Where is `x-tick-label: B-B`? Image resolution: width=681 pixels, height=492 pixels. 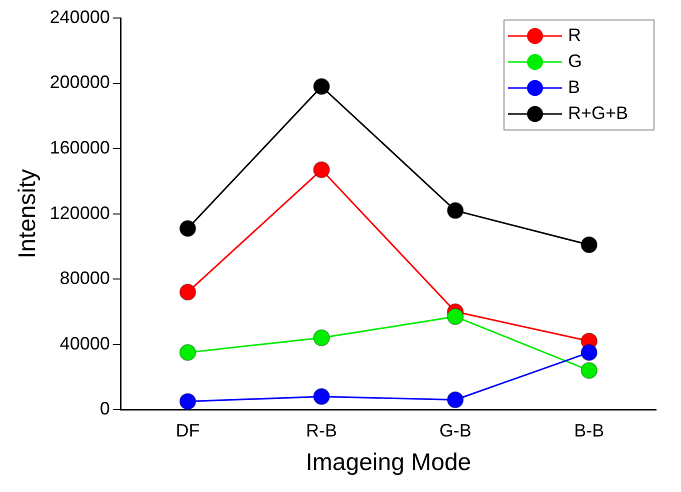
x-tick-label: B-B is located at coordinates (589, 430).